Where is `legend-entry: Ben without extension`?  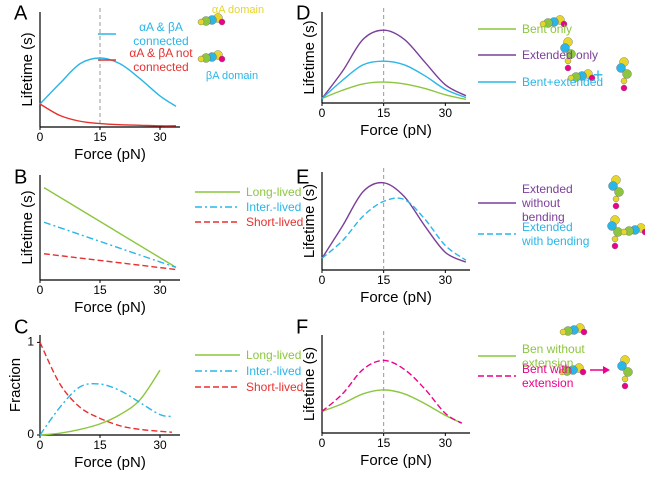
legend-entry: Ben without extension is located at coordinates (537, 356).